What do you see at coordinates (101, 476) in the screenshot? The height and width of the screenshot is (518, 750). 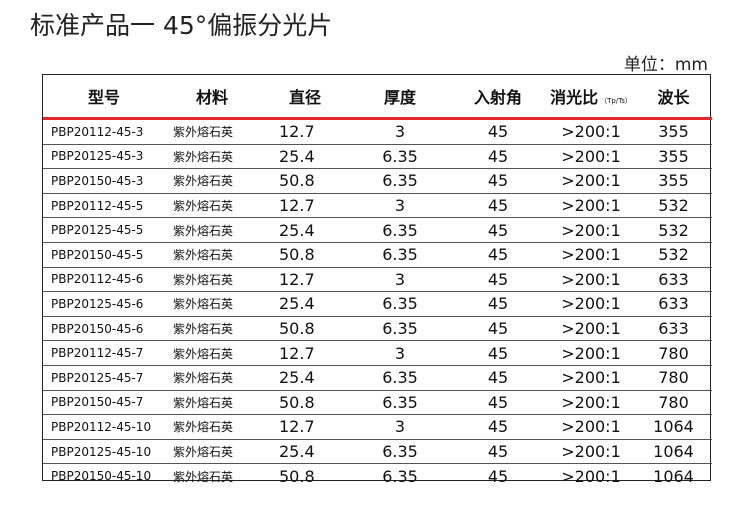 I see `model-cell: PBP20150-45-10` at bounding box center [101, 476].